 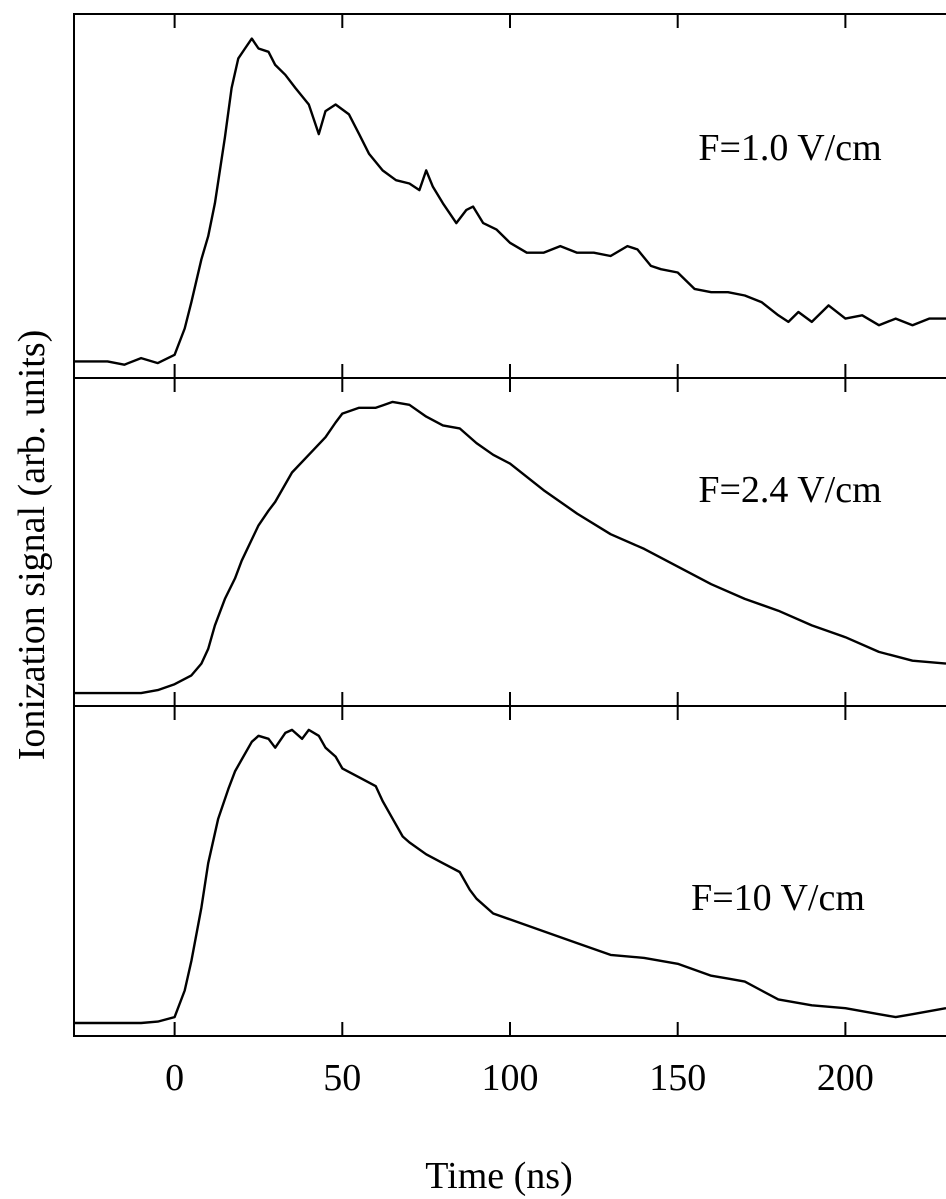 I want to click on panel-label: F=1.0 V/cm, so click(x=789, y=148).